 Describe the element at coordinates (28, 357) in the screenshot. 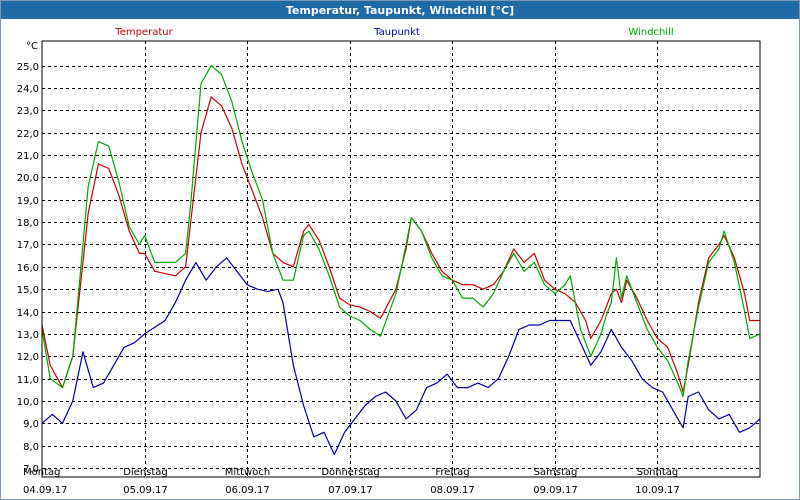

I see `y-tick-label: 12,0` at that location.